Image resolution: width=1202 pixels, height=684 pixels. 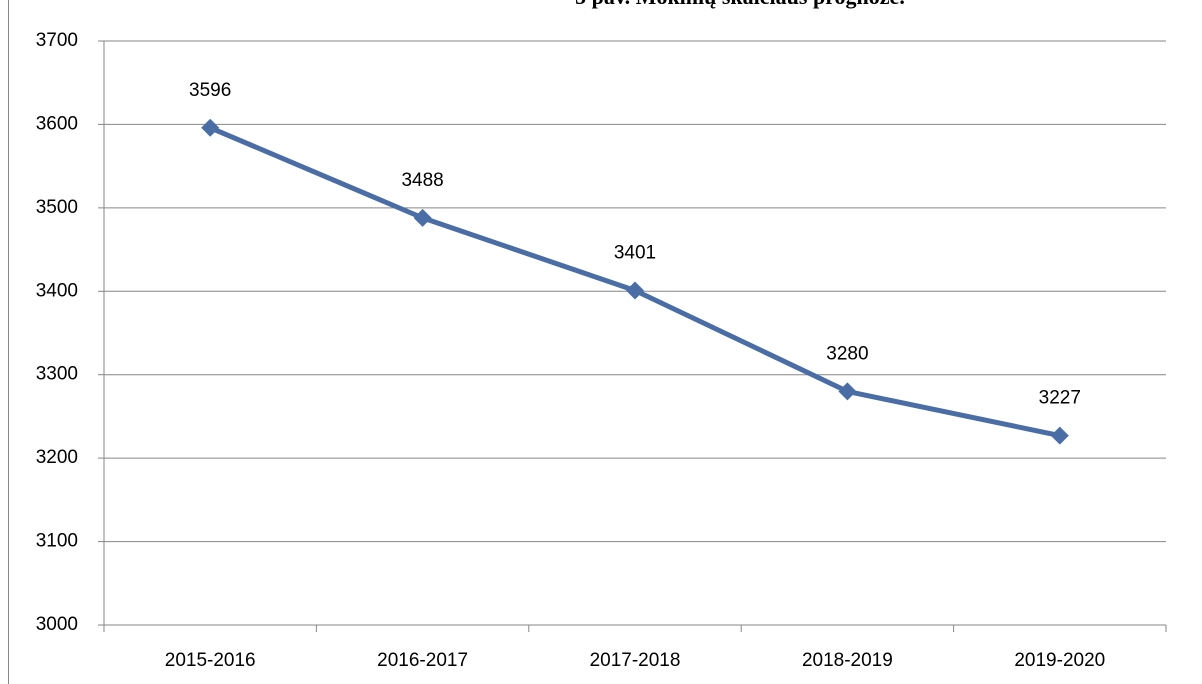 What do you see at coordinates (1059, 660) in the screenshot?
I see `x-tick-label: 2019-2020` at bounding box center [1059, 660].